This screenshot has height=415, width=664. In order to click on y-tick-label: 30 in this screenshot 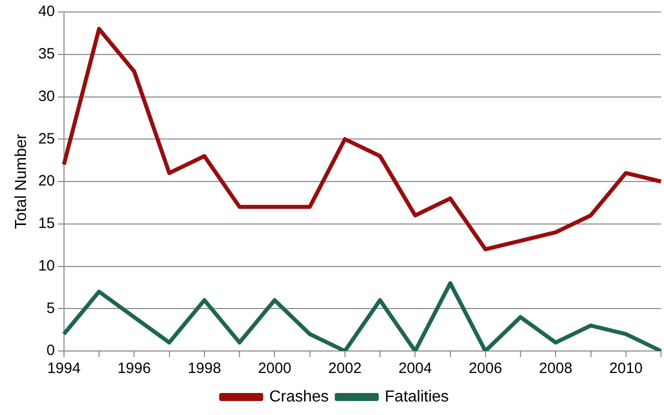, I will do `click(46, 96)`.